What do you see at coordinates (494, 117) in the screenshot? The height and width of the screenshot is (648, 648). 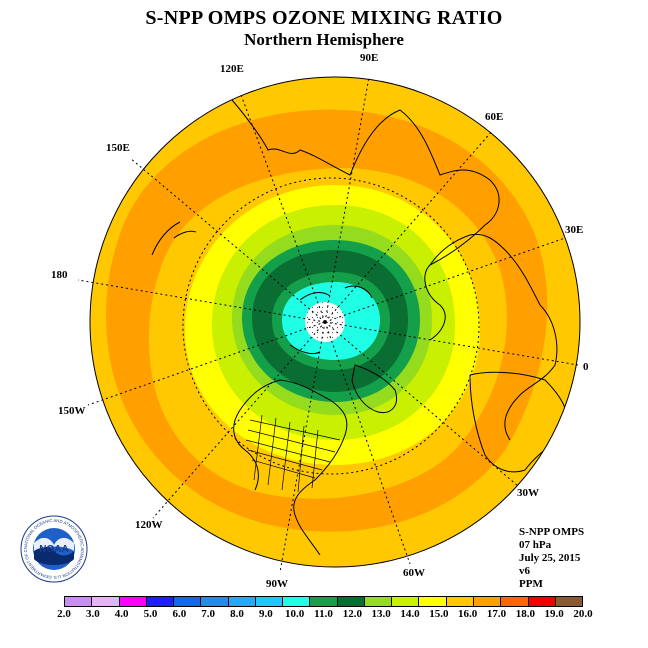 I see `lon-label-60e: 60E` at bounding box center [494, 117].